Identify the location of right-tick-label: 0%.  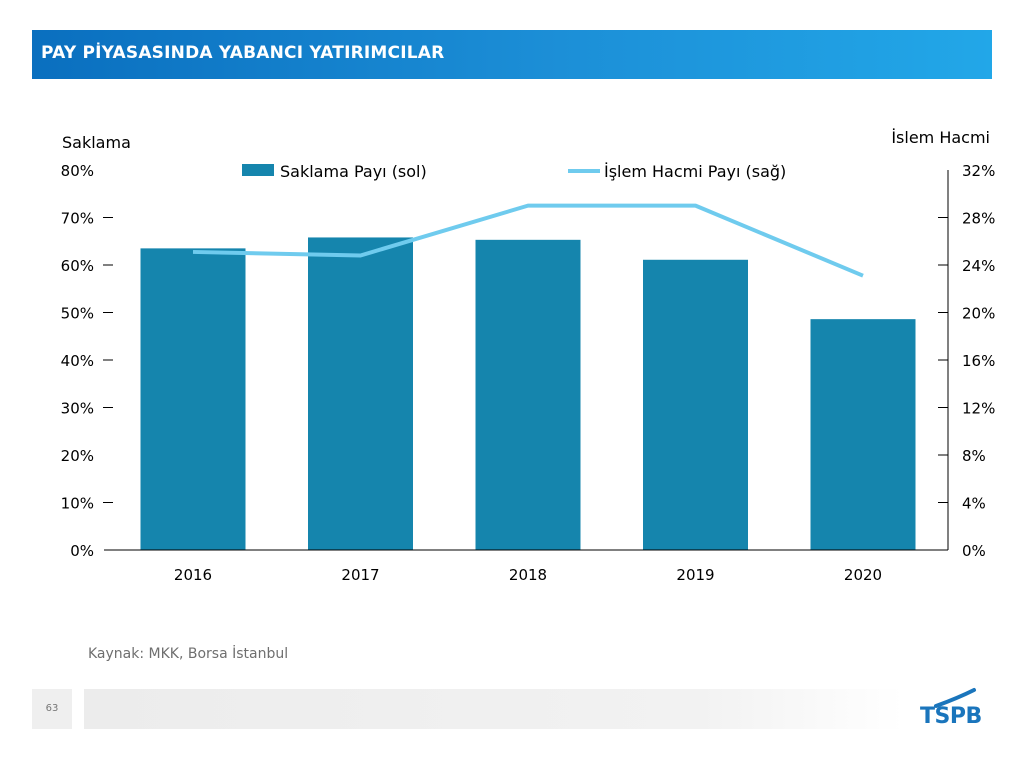
(974, 551).